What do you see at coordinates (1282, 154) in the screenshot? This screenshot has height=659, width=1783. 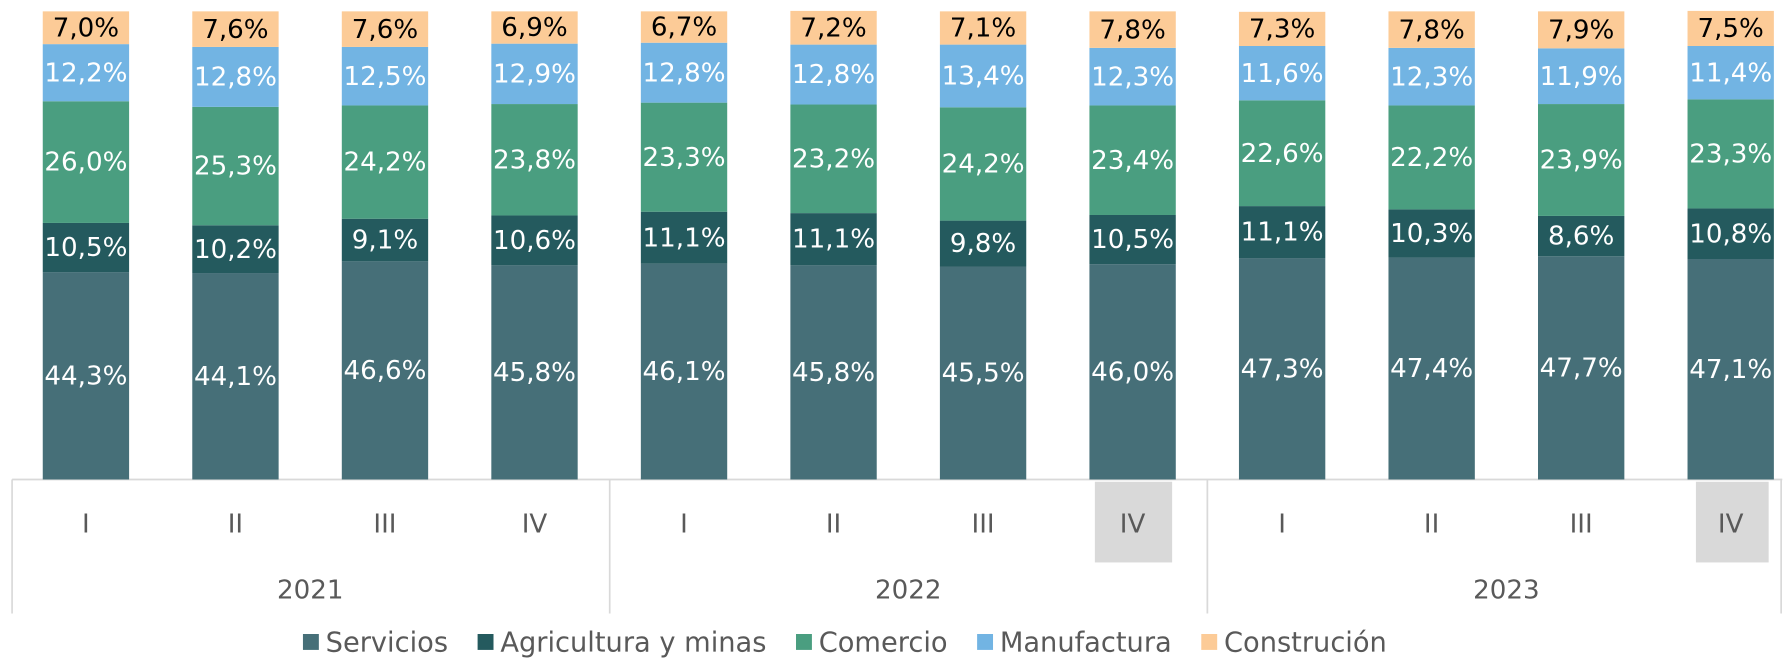 I see `data-label: 22,6%` at bounding box center [1282, 154].